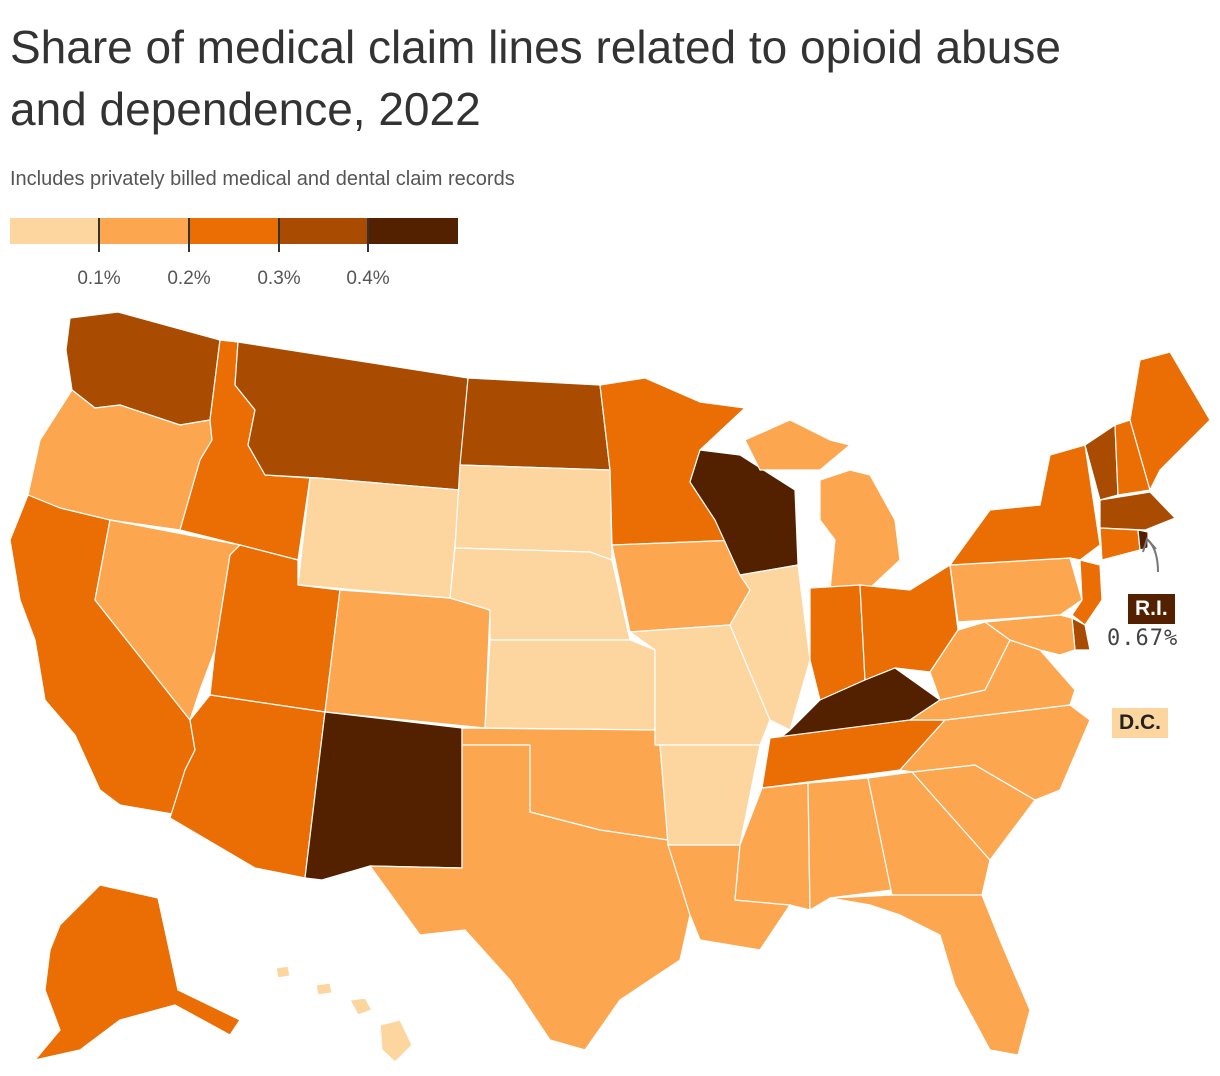 The height and width of the screenshot is (1076, 1220). What do you see at coordinates (850, 844) in the screenshot?
I see `state-alabama` at bounding box center [850, 844].